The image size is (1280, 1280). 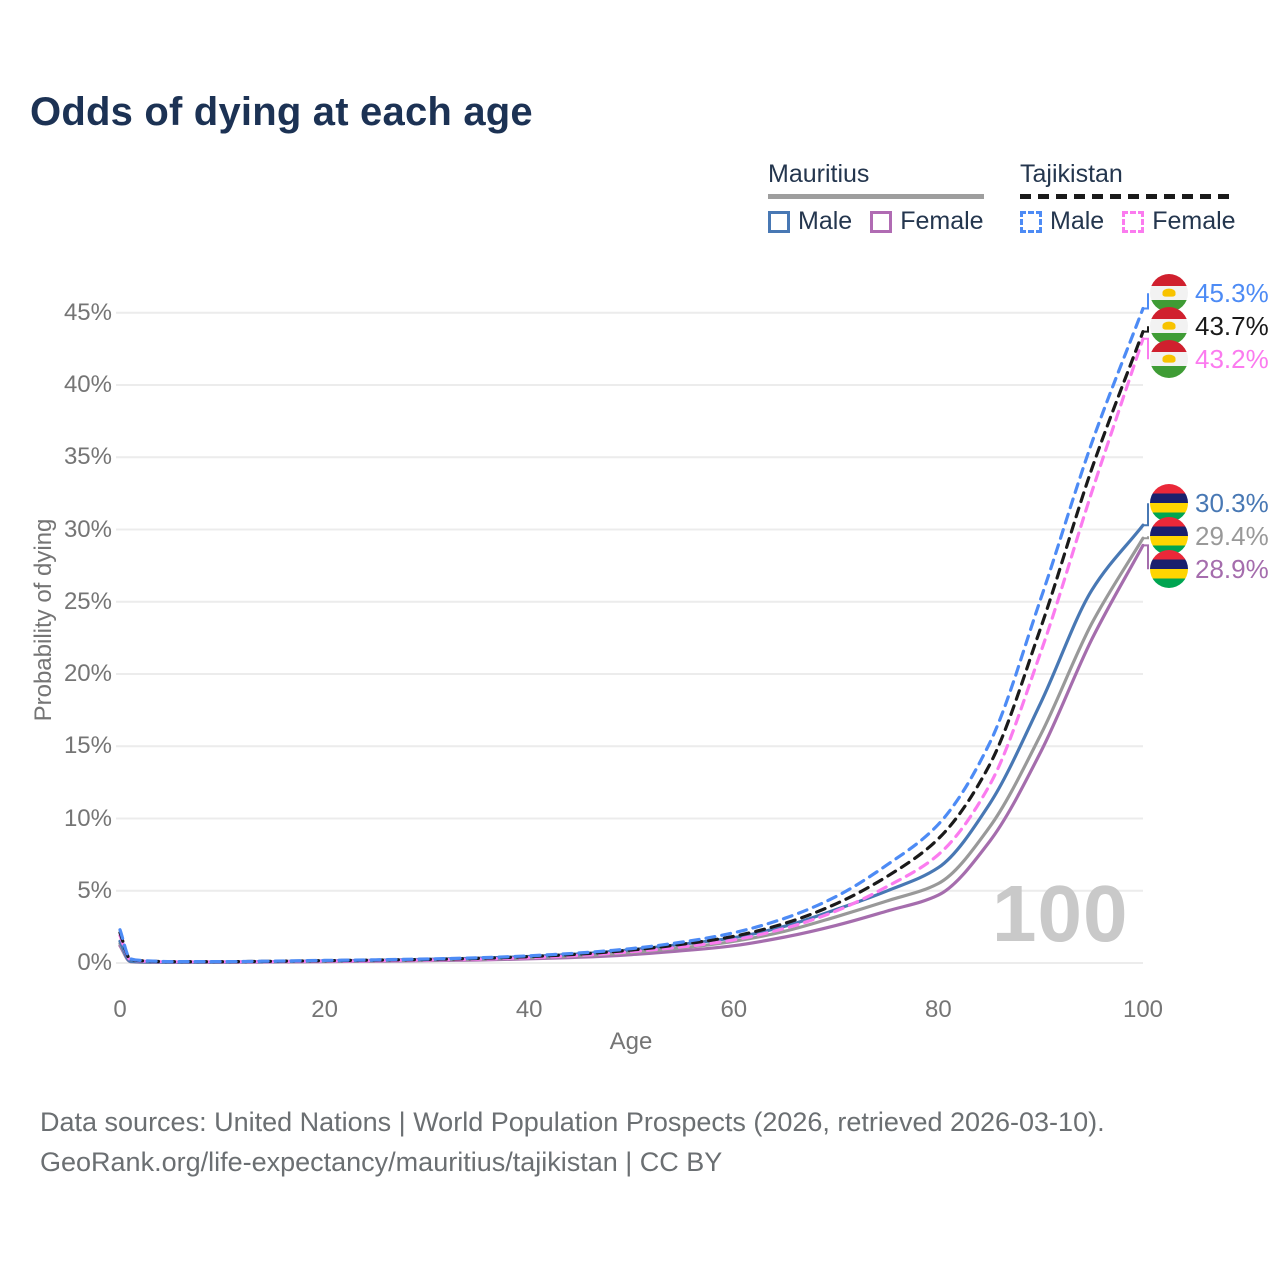 I want to click on end-value-label: 30.3%, so click(x=1232, y=502).